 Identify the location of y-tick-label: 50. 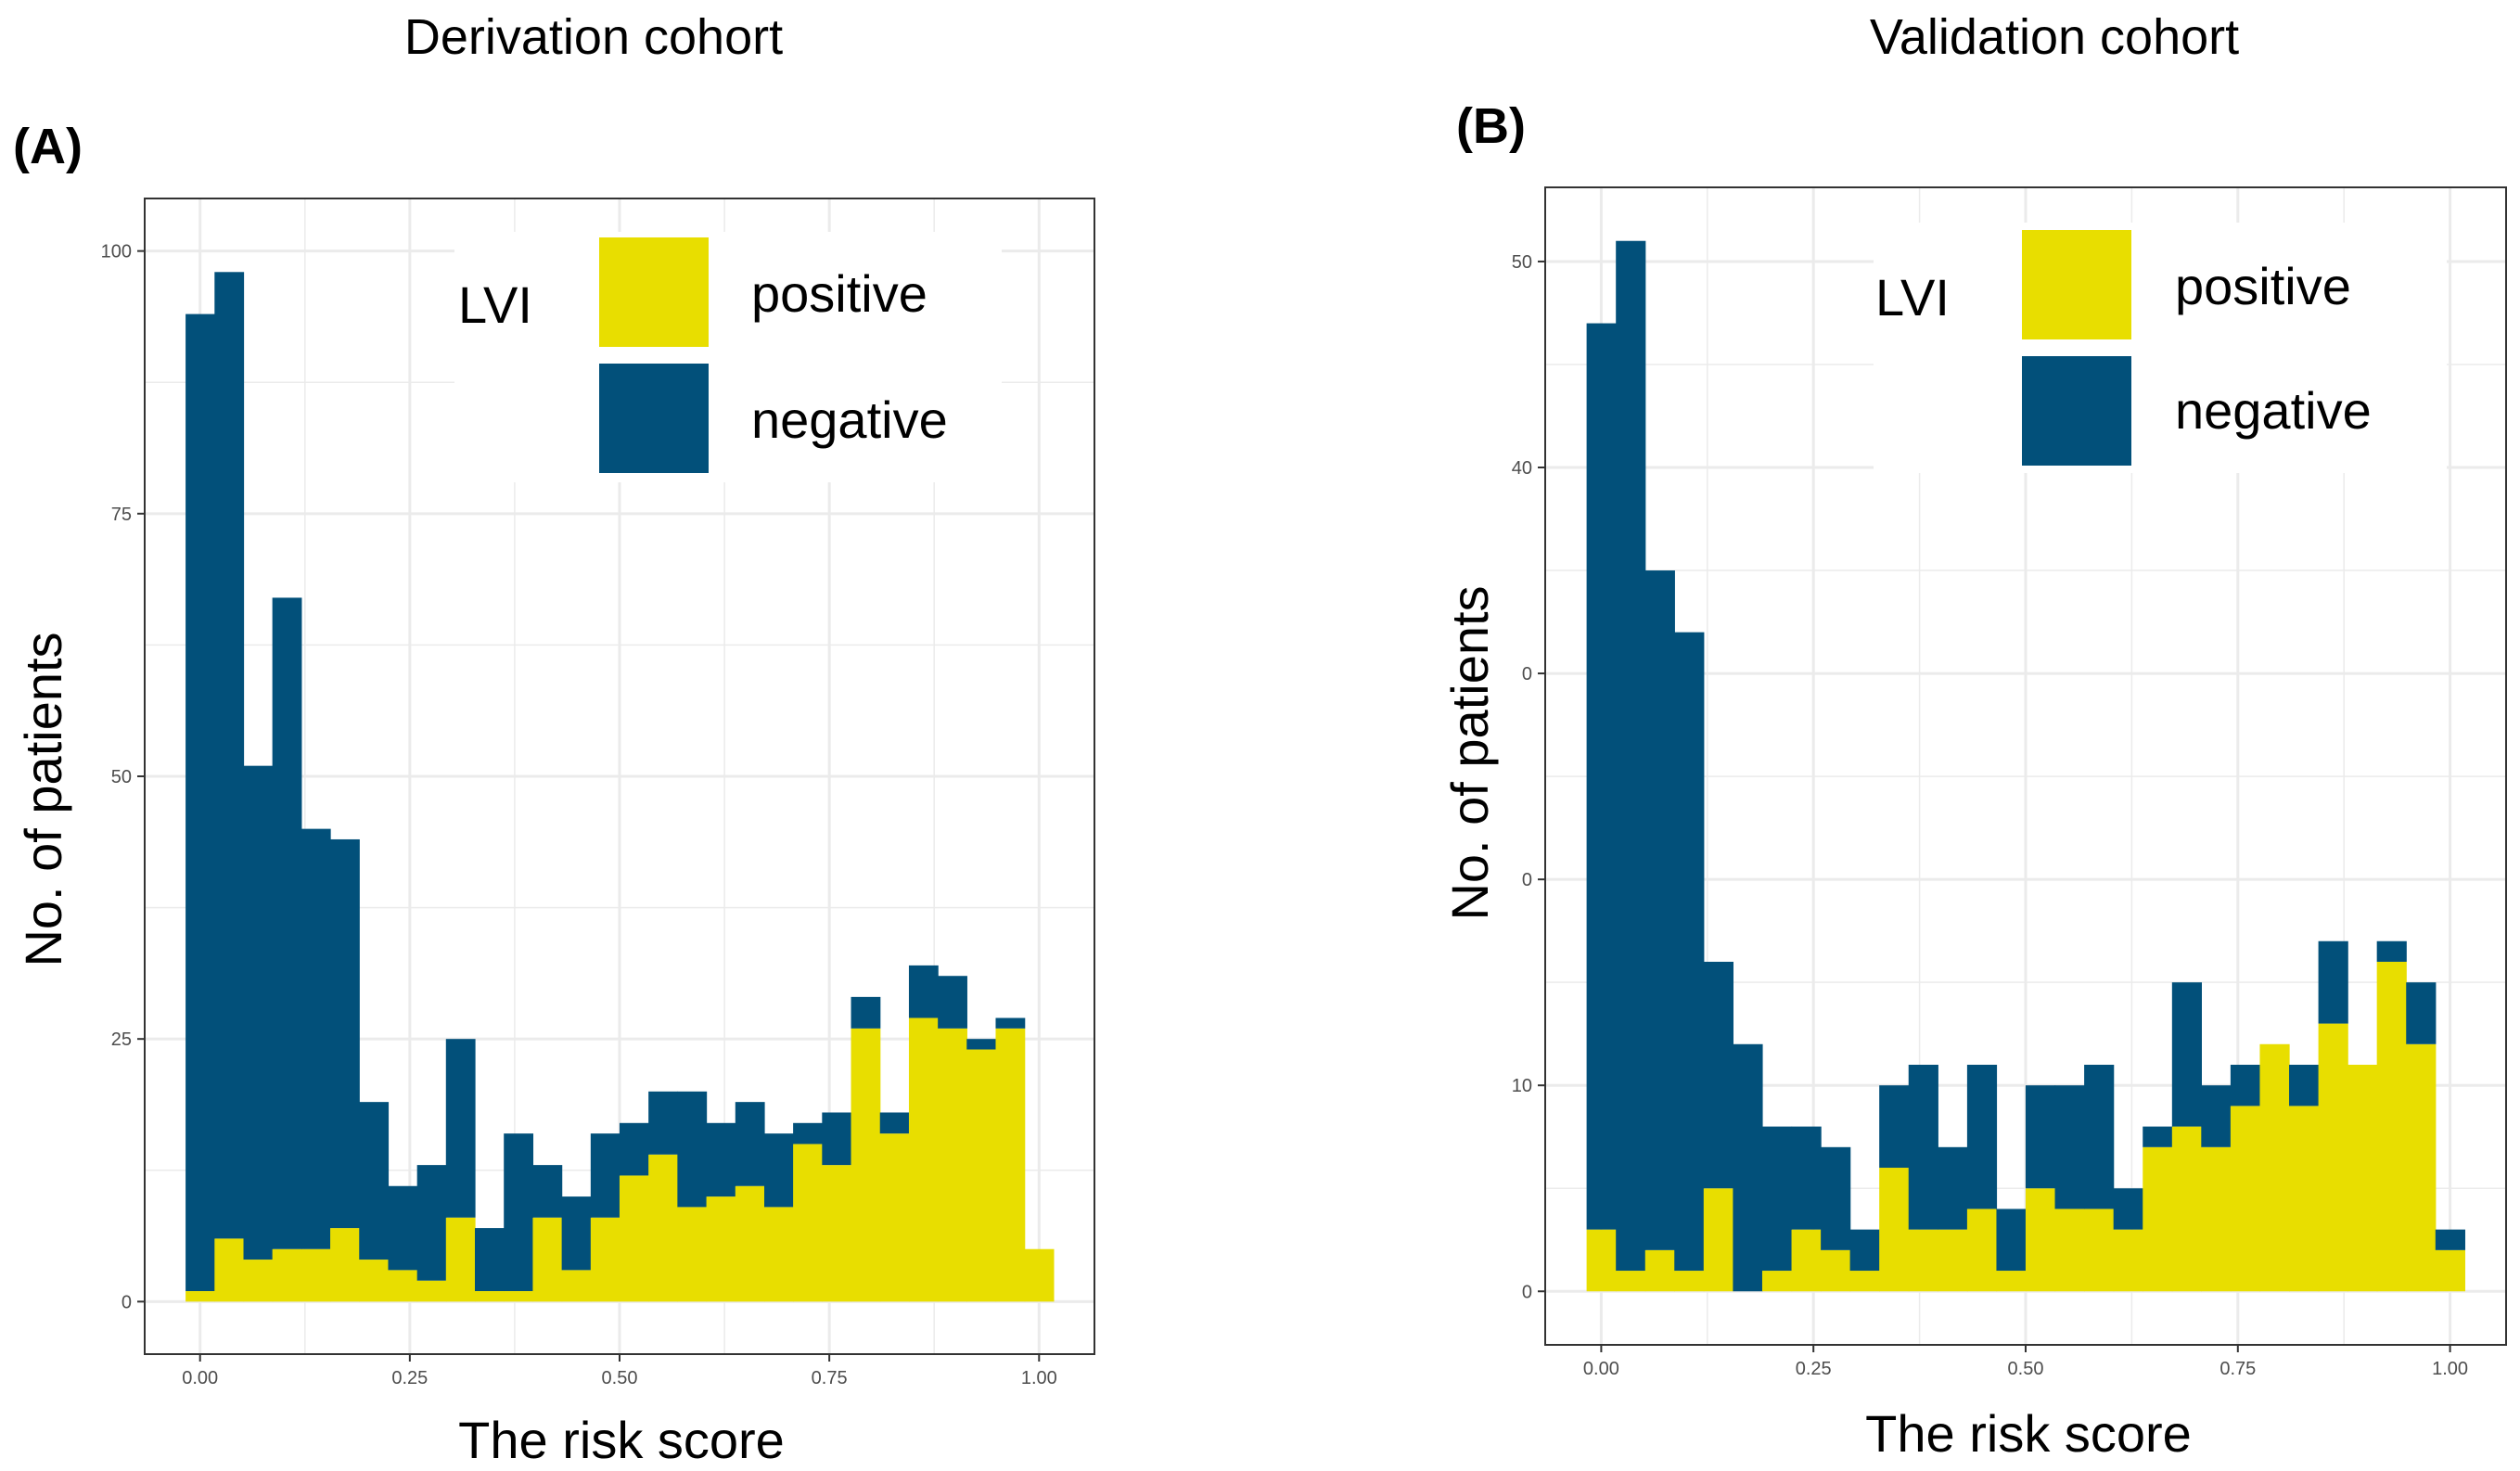
(121, 777).